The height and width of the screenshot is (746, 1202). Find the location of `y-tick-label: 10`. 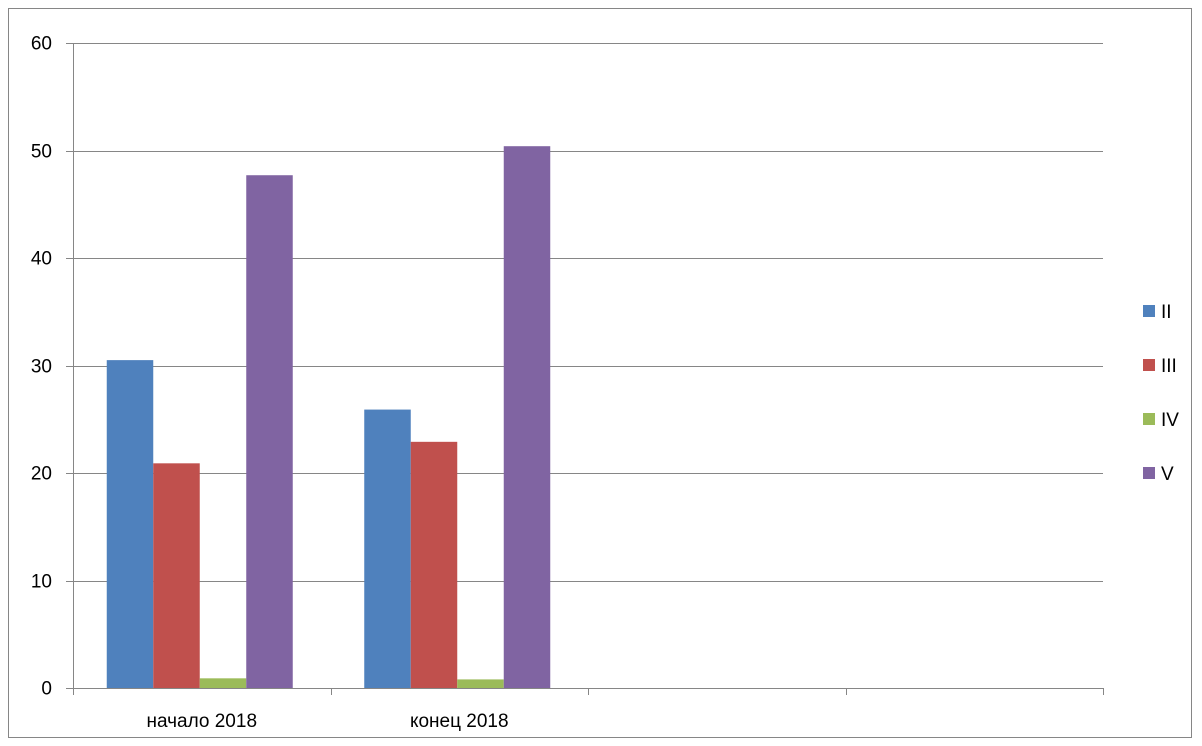

y-tick-label: 10 is located at coordinates (41, 582).